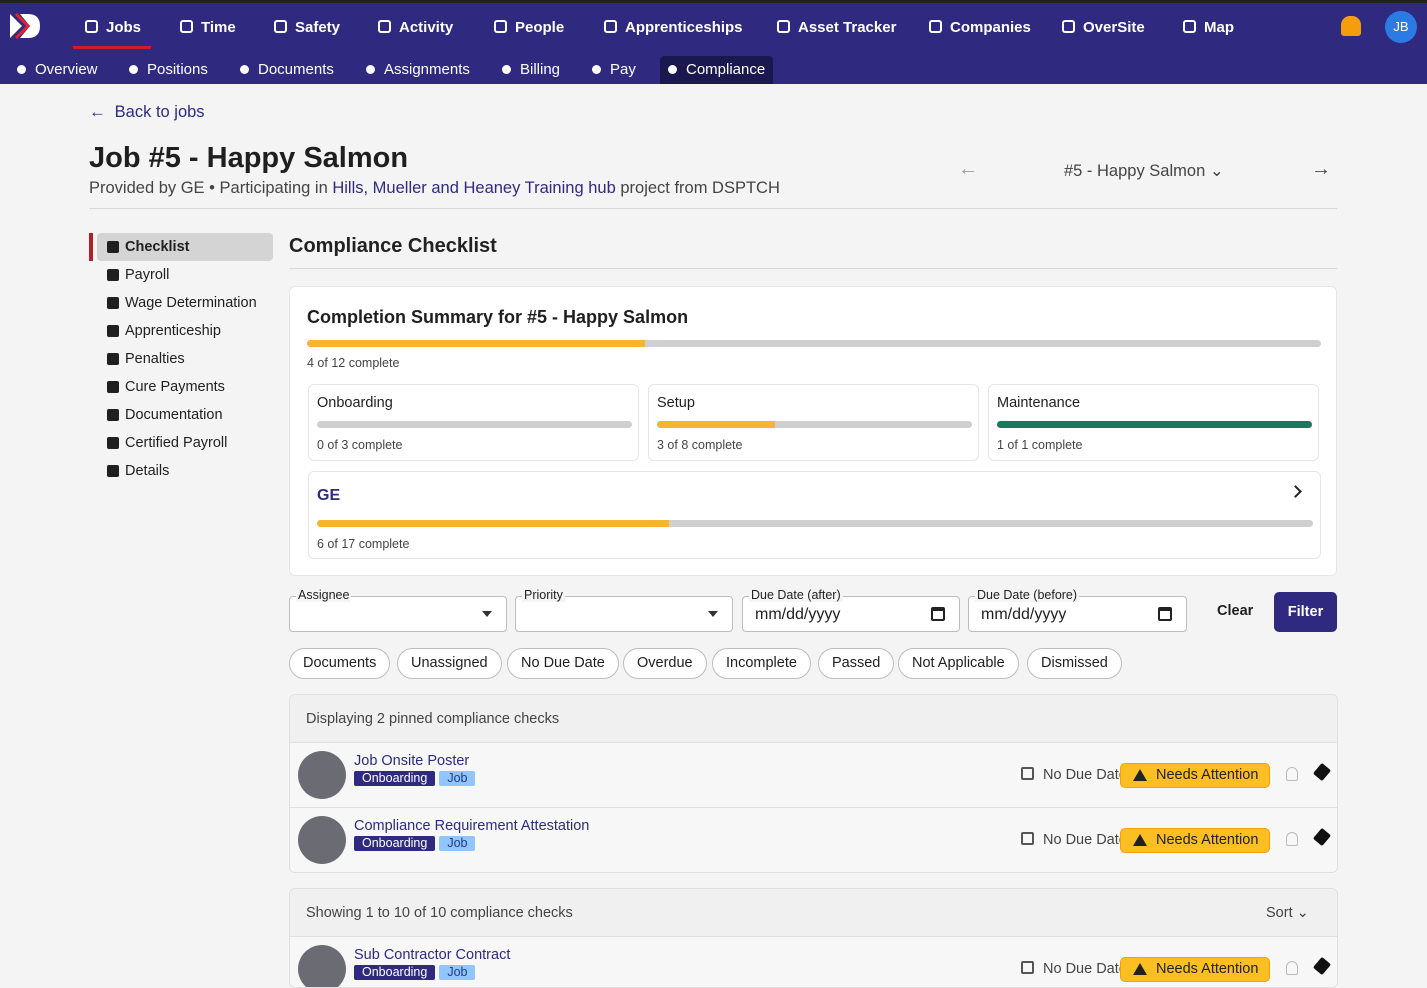 The width and height of the screenshot is (1427, 988). What do you see at coordinates (398, 610) in the screenshot?
I see `assignee-select: Assignee` at bounding box center [398, 610].